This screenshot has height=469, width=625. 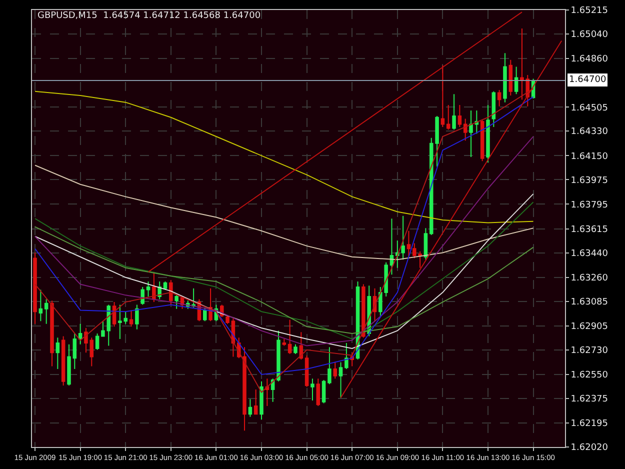 I want to click on ref-line-label: 1.64700, so click(x=587, y=80).